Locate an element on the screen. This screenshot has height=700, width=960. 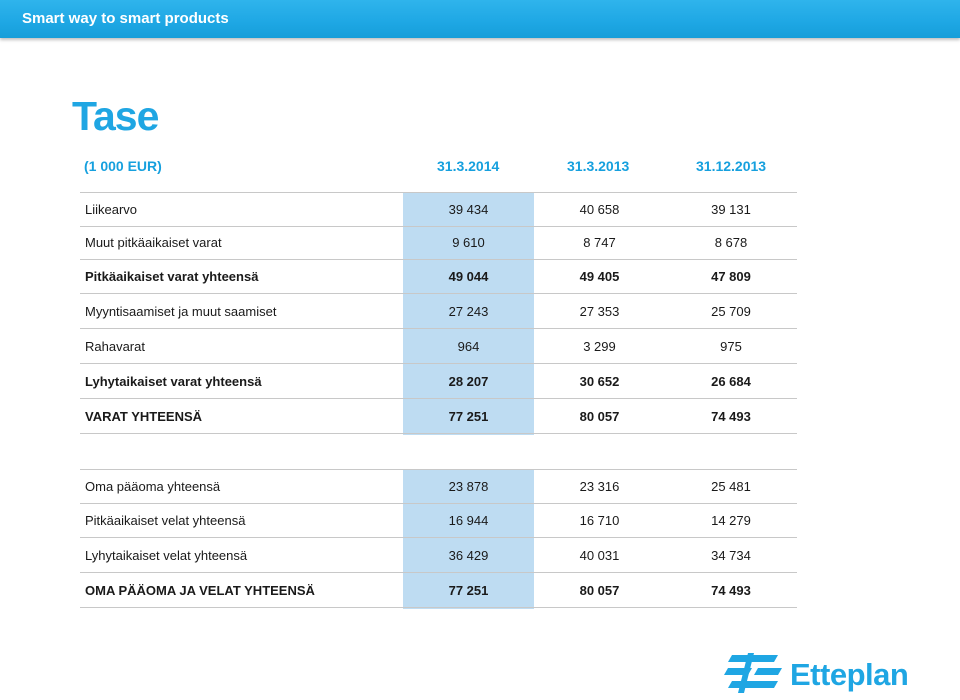
logo-text: Etteplan is located at coordinates (849, 674).